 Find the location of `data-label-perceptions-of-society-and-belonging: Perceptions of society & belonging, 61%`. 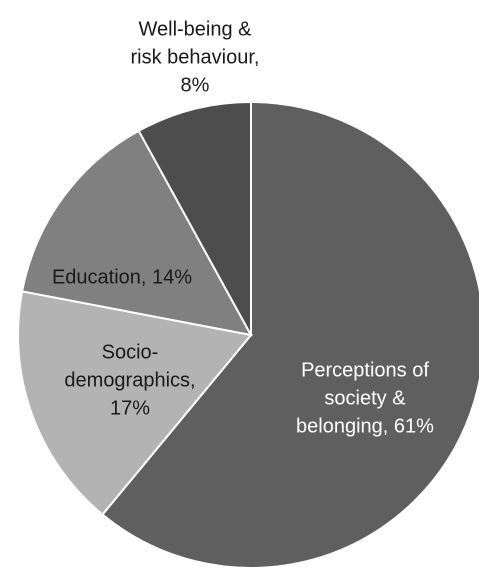

data-label-perceptions-of-society-and-belonging: Perceptions of society & belonging, 61% is located at coordinates (365, 398).